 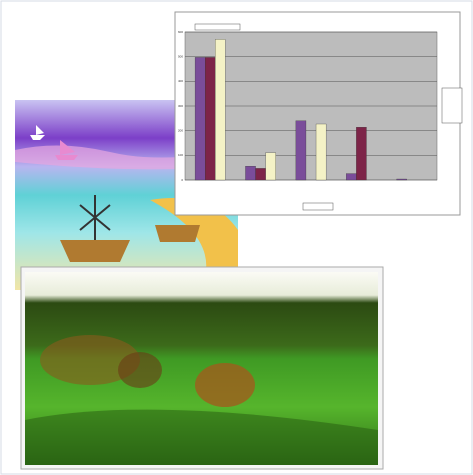 What do you see at coordinates (180, 106) in the screenshot?
I see `y-tick-label: 300` at bounding box center [180, 106].